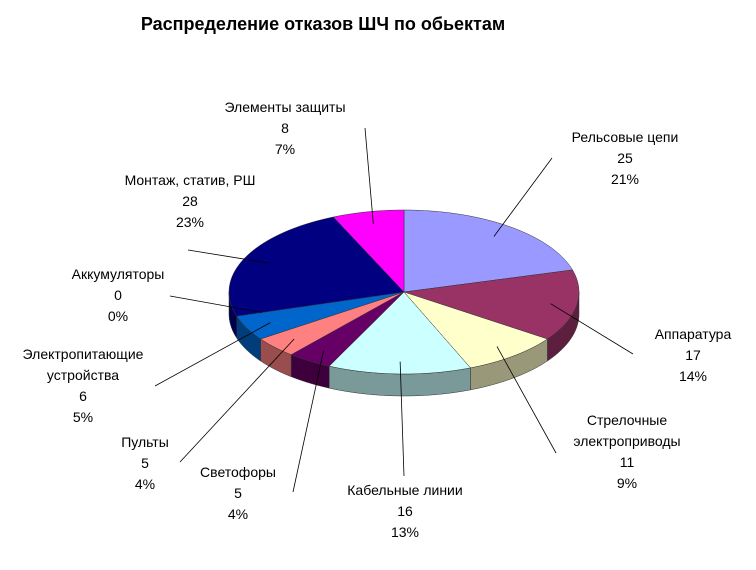  Describe the element at coordinates (285, 107) in the screenshot. I see `label-name: Элементы защиты` at that location.